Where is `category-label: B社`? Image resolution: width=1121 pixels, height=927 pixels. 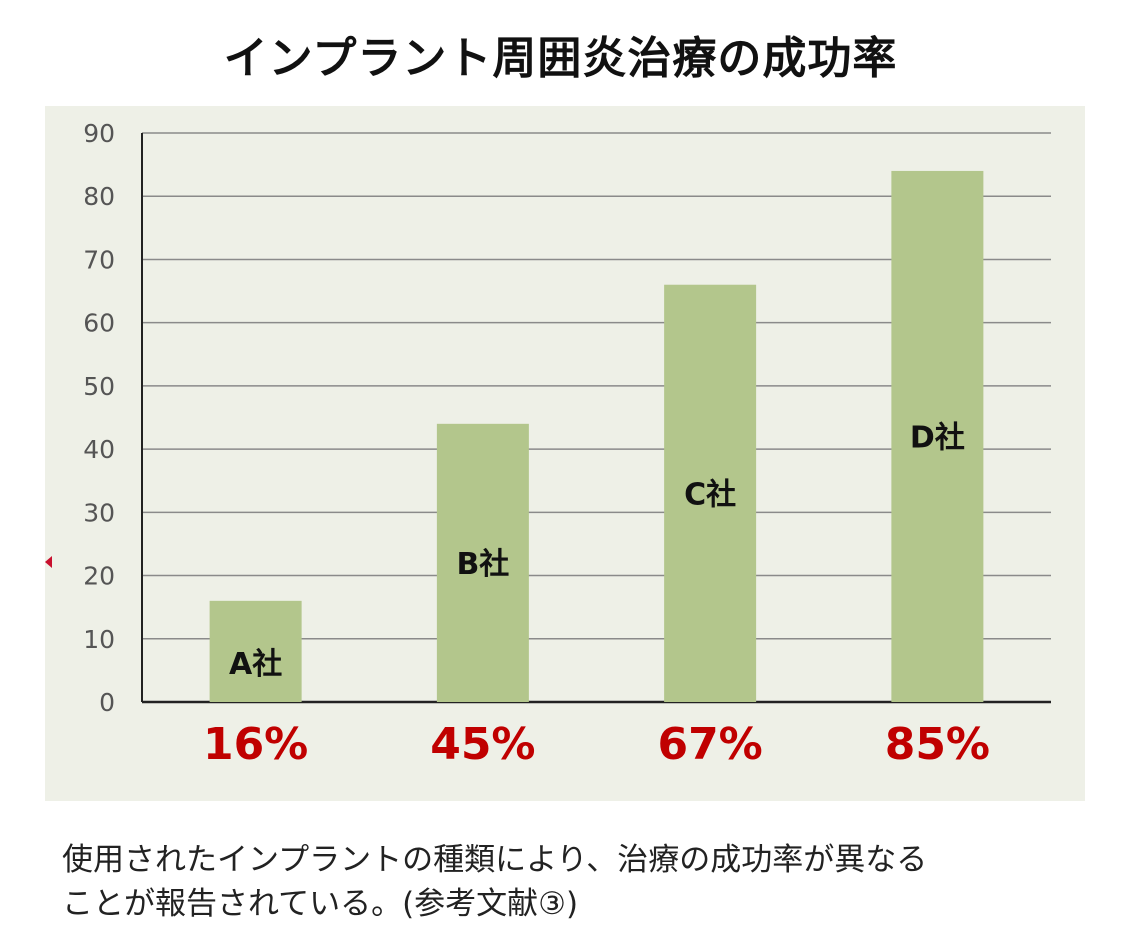
category-label: B社 is located at coordinates (482, 564).